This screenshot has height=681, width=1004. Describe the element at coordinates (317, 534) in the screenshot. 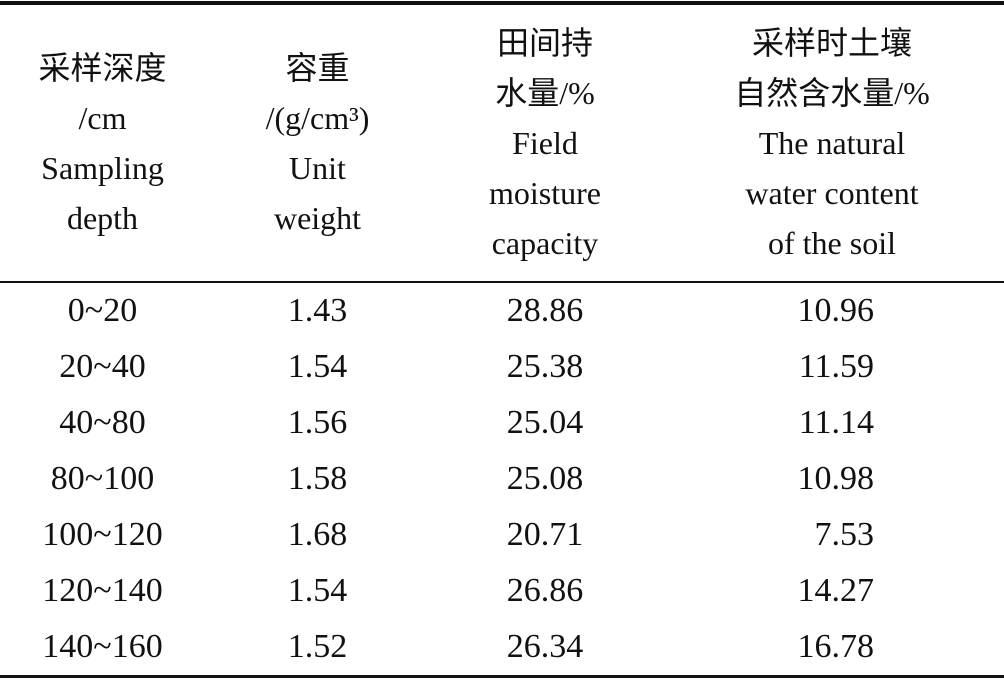

I see `table-cell: 1.68` at that location.